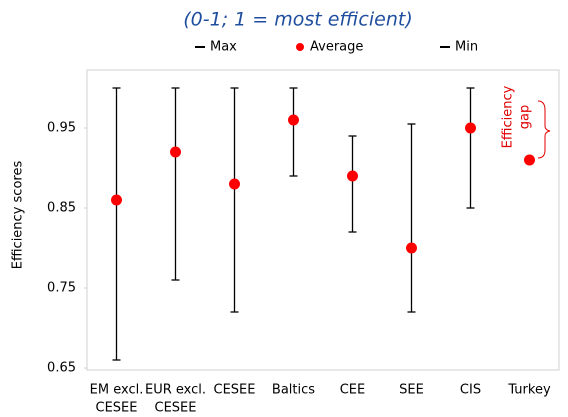 This screenshot has width=568, height=417. I want to click on x-tick-label: CEE, so click(353, 390).